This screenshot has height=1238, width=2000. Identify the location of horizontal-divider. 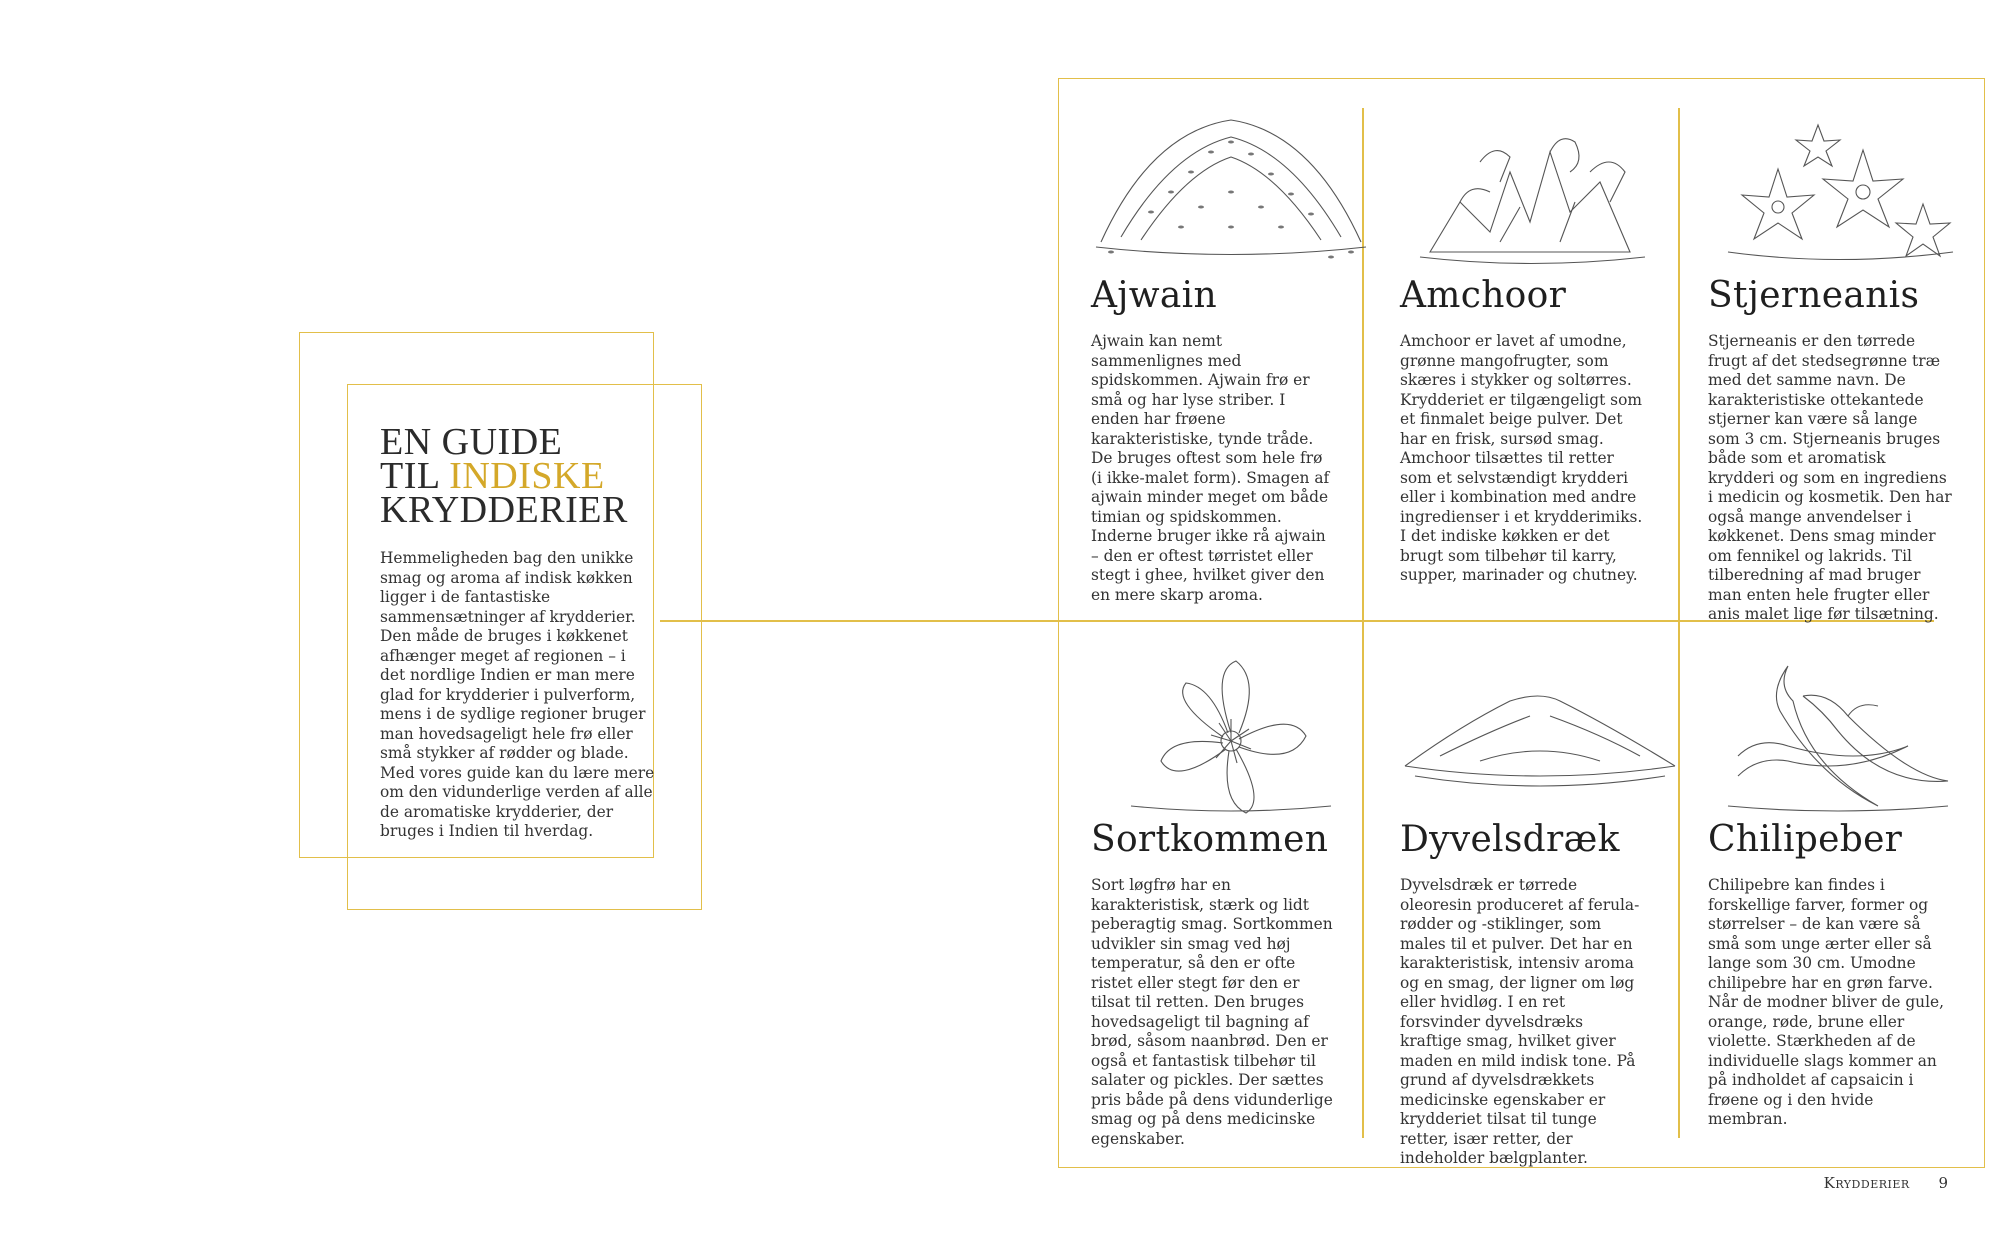
(1297, 621).